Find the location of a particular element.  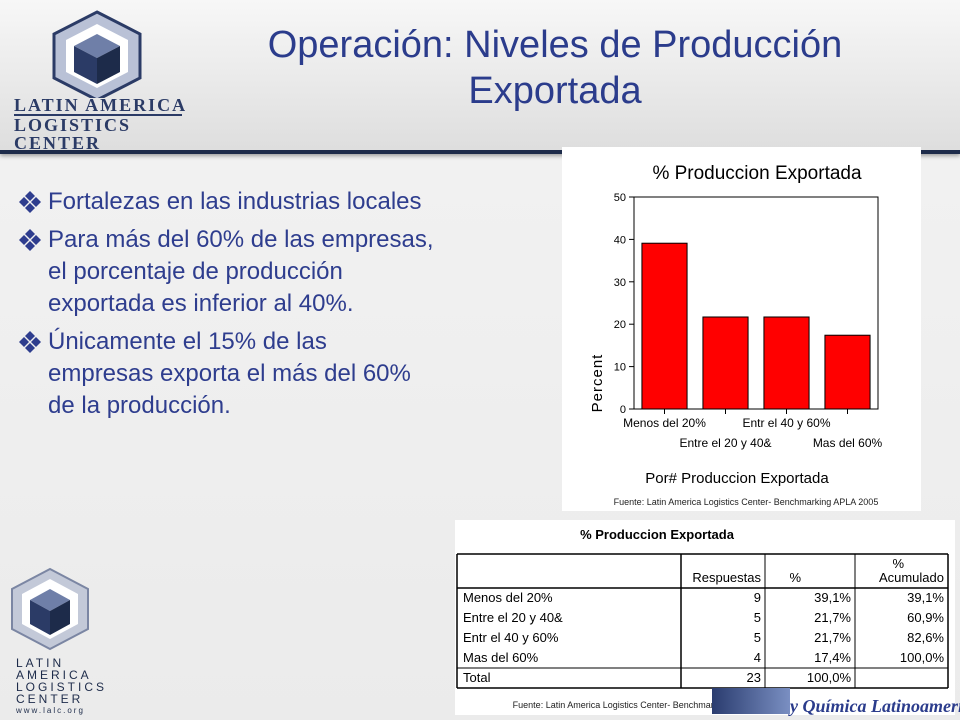

bullet-text: Fortalezas en las industrias locales is located at coordinates (235, 201).